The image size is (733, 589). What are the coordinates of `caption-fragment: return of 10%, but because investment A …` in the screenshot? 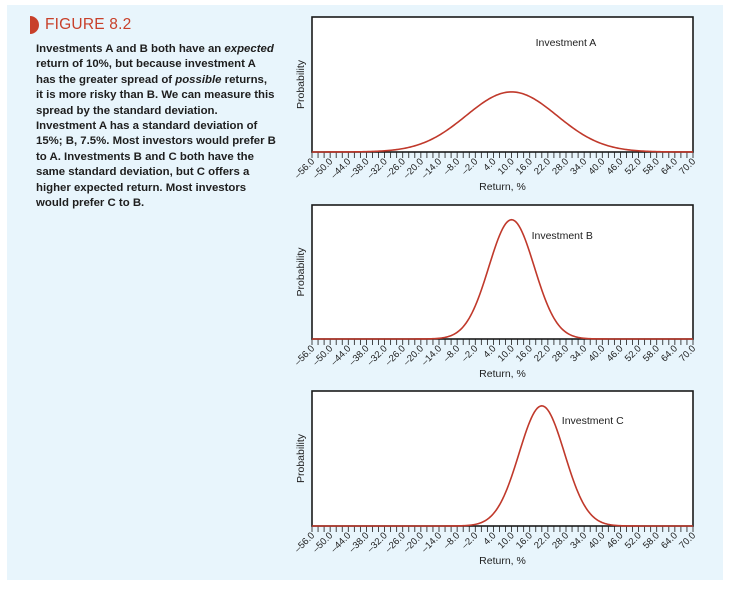 It's located at (146, 72).